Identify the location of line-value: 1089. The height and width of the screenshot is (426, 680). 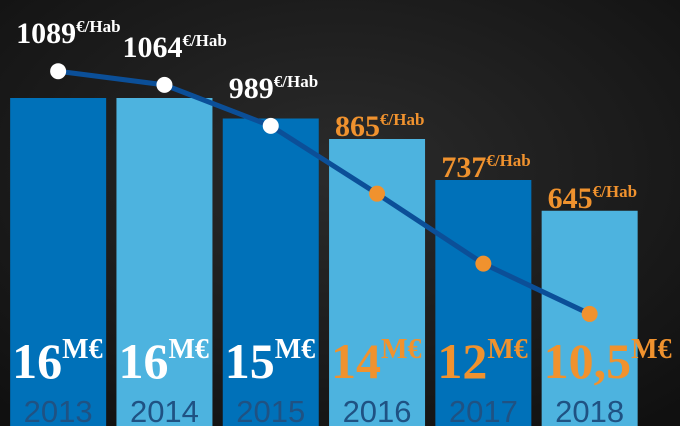
(46, 33).